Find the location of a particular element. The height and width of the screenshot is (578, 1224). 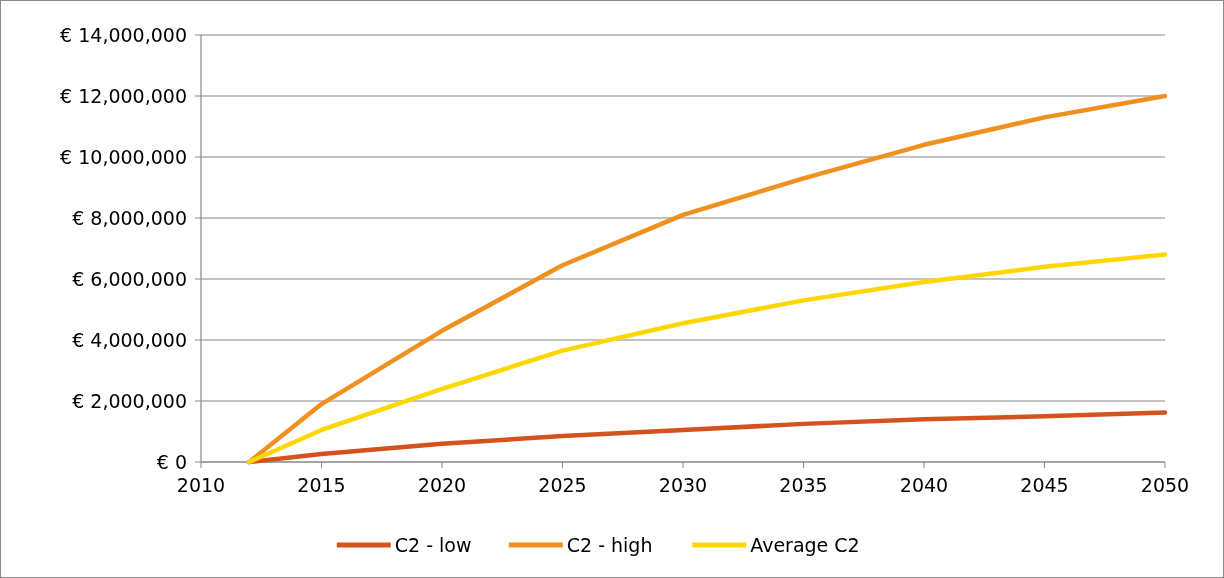

y-tick-label: € 10,000,000 is located at coordinates (123, 156).